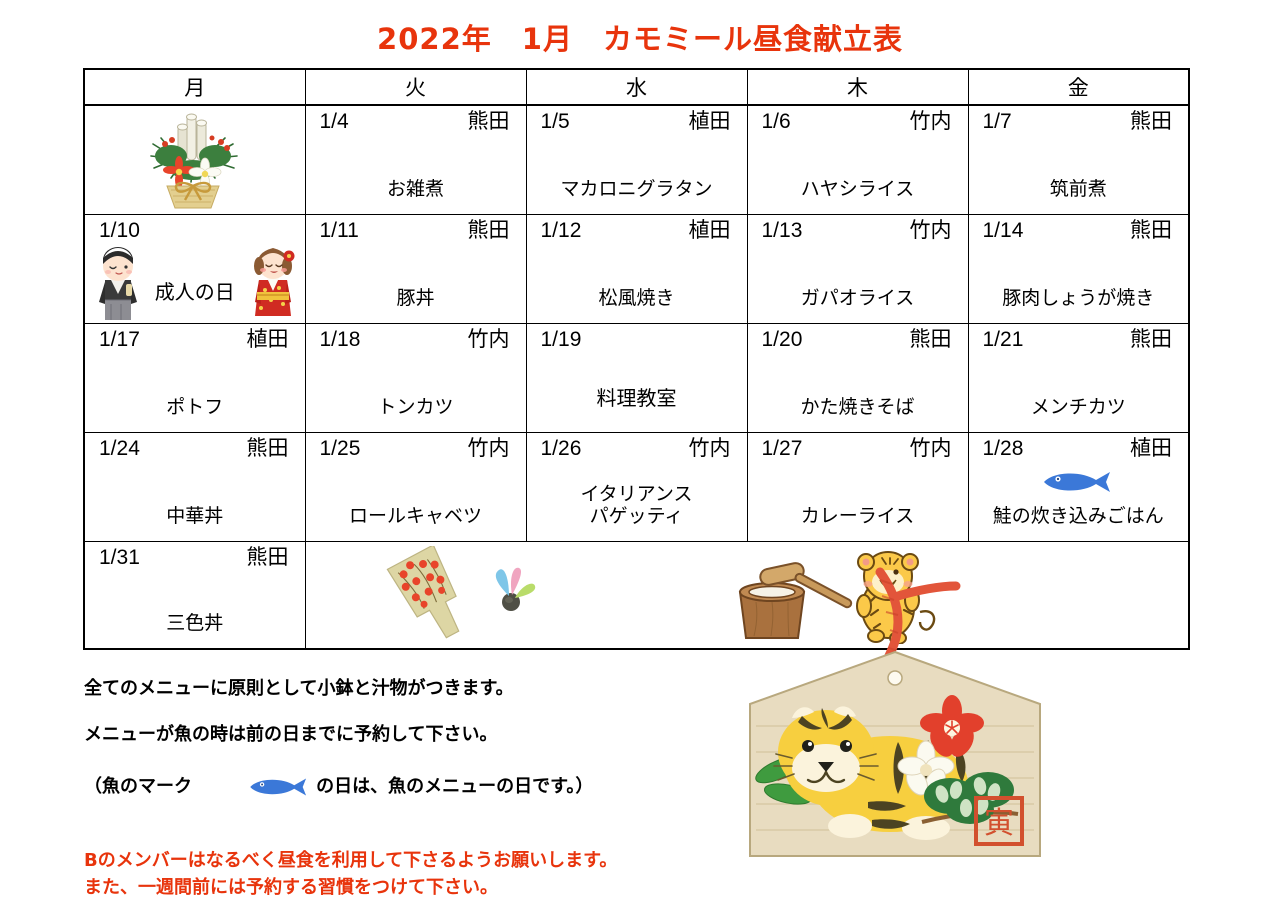  Describe the element at coordinates (857, 159) in the screenshot. I see `calendar-cell-1-6: 1/6 竹内 ハヤシライス` at that location.